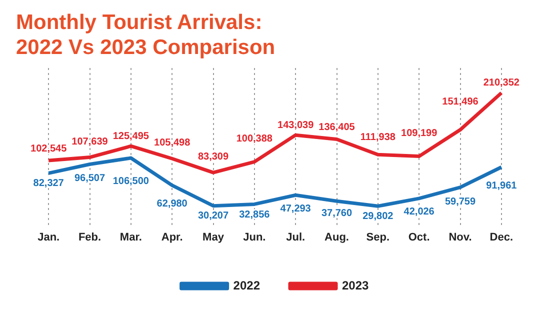  Describe the element at coordinates (213, 156) in the screenshot. I see `data-label: 83,309` at that location.